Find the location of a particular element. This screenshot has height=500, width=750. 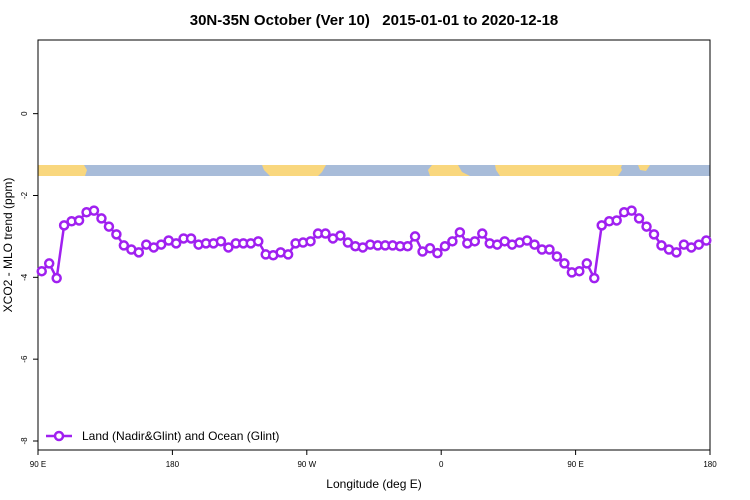

land-ocean-strip is located at coordinates (374, 170).